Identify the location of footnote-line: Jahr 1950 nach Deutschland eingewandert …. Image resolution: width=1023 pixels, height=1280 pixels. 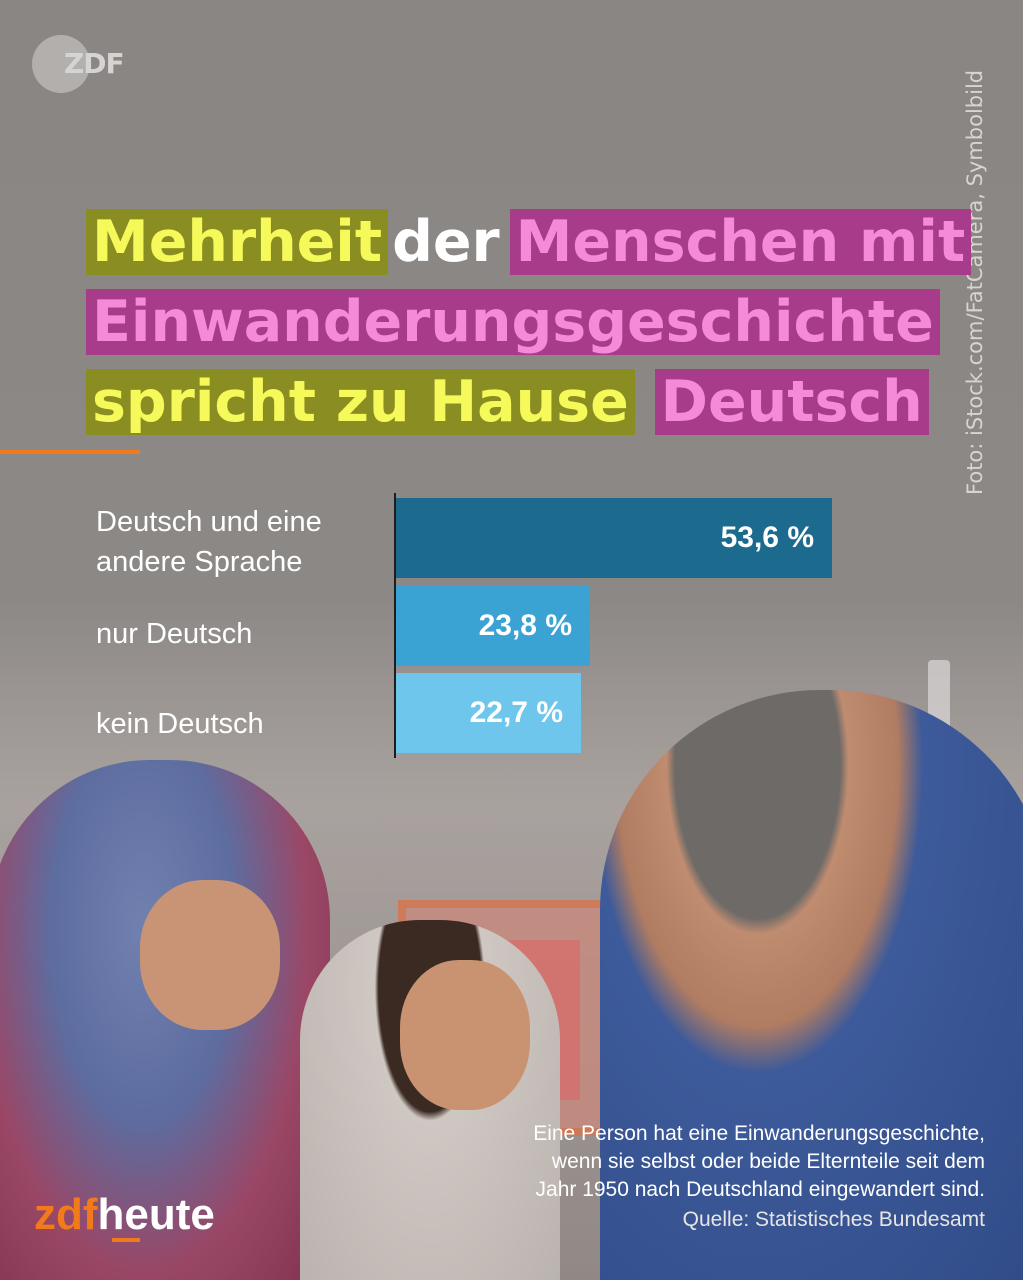
(760, 1189).